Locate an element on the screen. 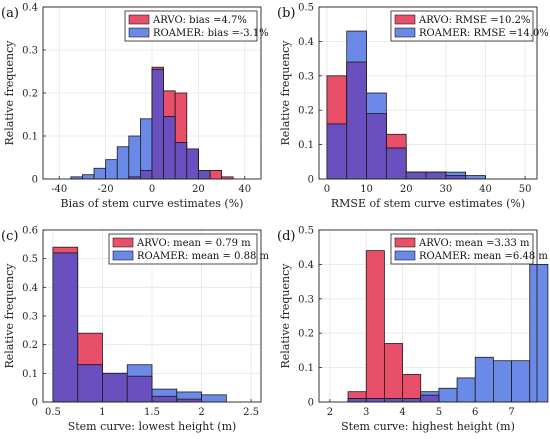 This screenshot has width=550, height=439. panel-label: (b) is located at coordinates (286, 13).